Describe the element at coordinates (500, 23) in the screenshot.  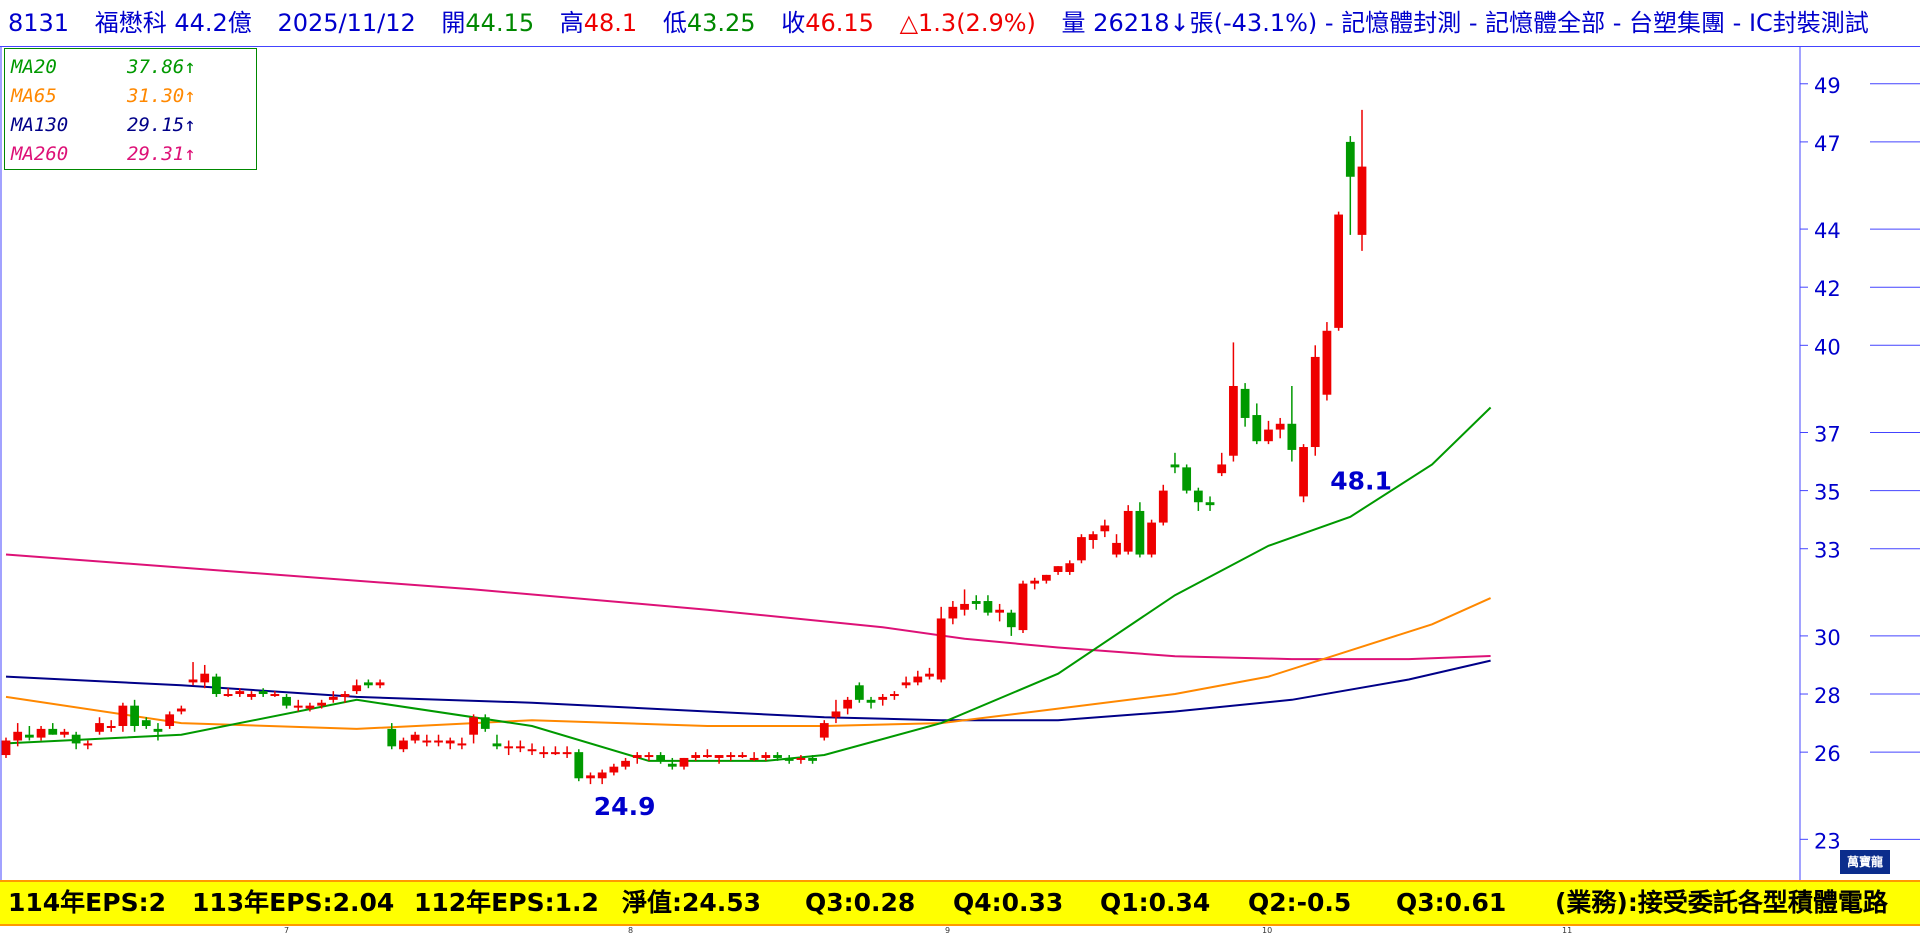
I see `open-value: 44.15` at that location.